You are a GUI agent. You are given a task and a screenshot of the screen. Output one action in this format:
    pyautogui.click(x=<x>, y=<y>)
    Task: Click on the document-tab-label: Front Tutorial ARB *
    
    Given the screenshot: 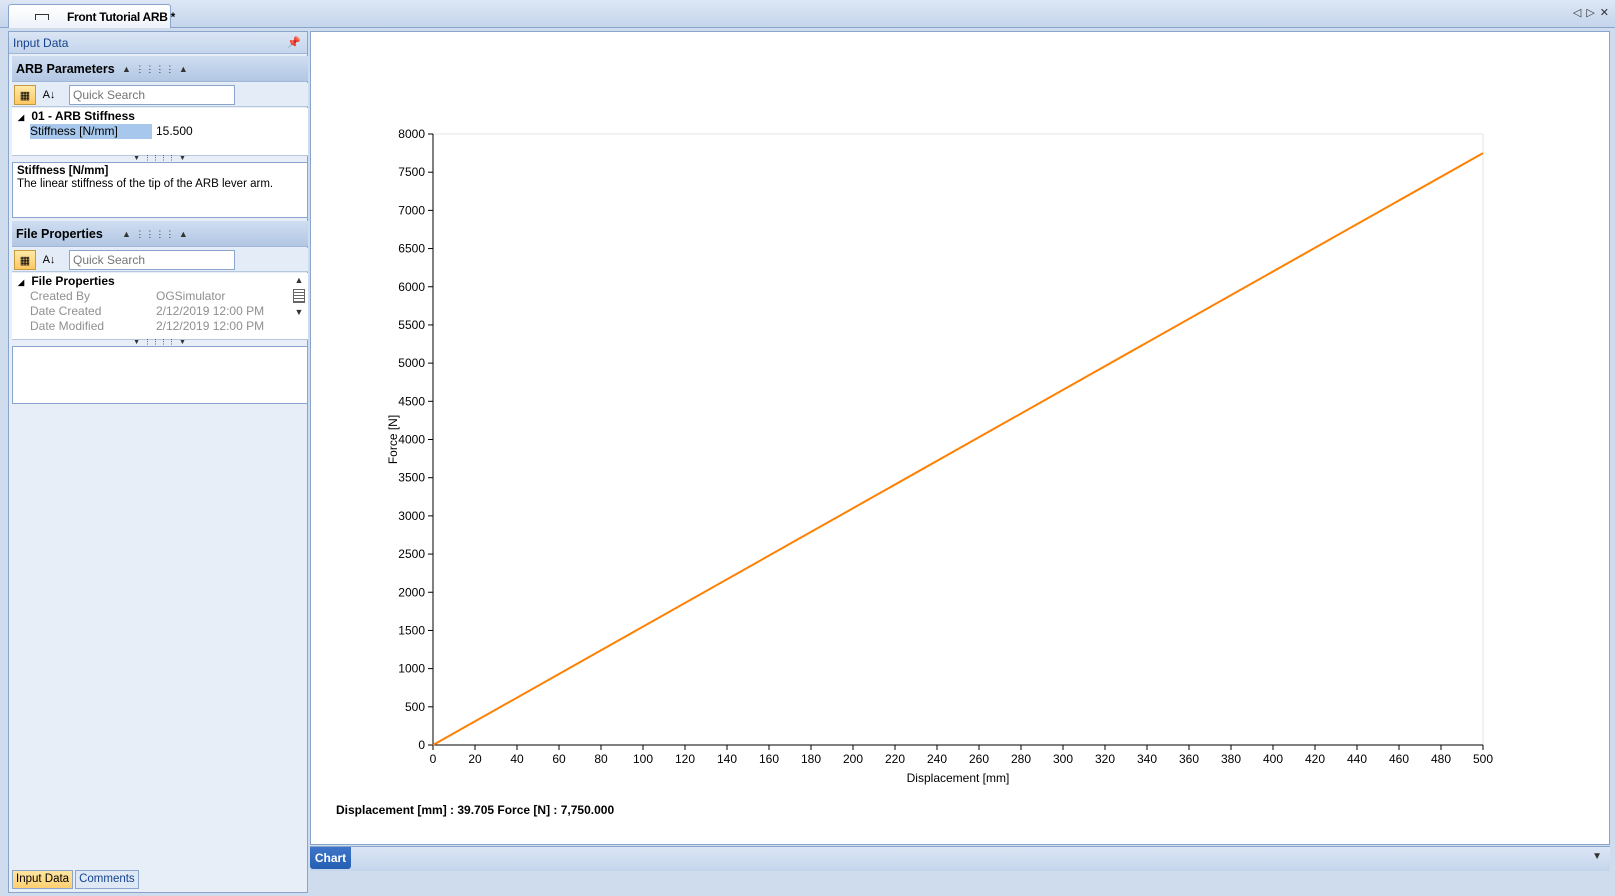 What is the action you would take?
    pyautogui.click(x=121, y=16)
    